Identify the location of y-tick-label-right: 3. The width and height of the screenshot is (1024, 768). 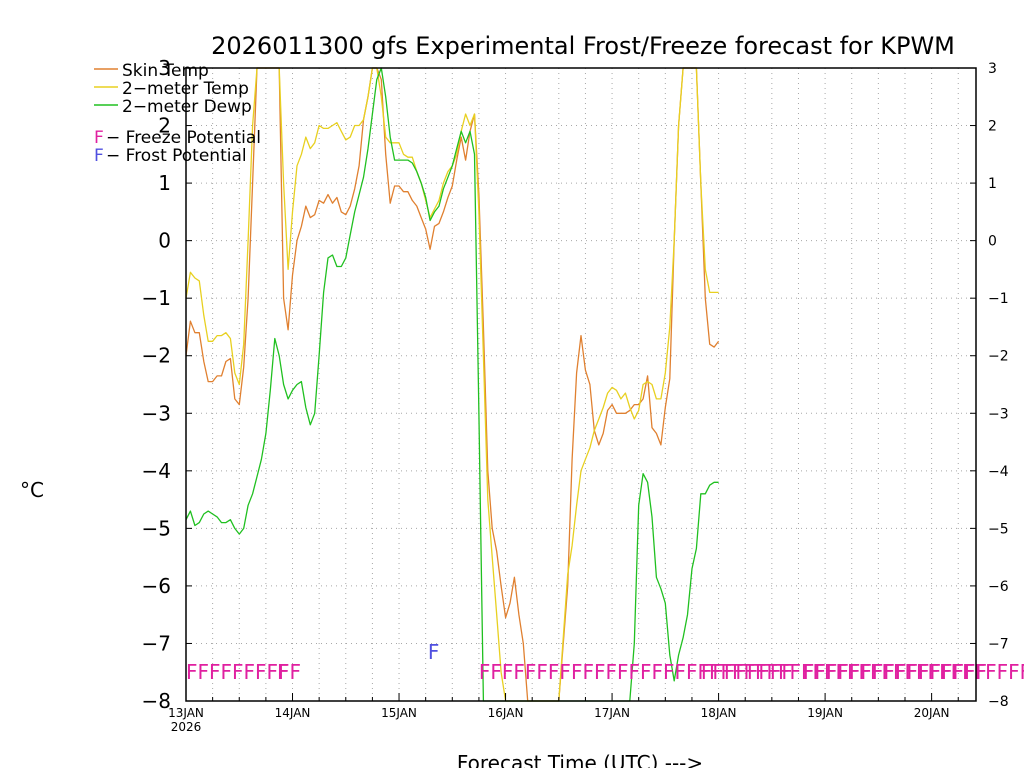
(992, 69).